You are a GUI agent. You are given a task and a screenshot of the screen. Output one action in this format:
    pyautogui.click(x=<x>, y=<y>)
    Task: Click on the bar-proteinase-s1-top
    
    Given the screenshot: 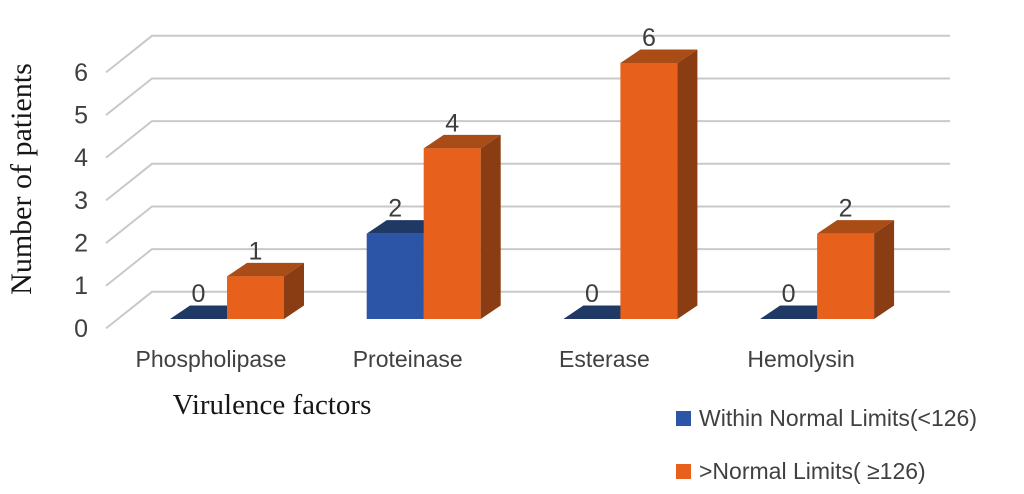 What is the action you would take?
    pyautogui.click(x=462, y=141)
    